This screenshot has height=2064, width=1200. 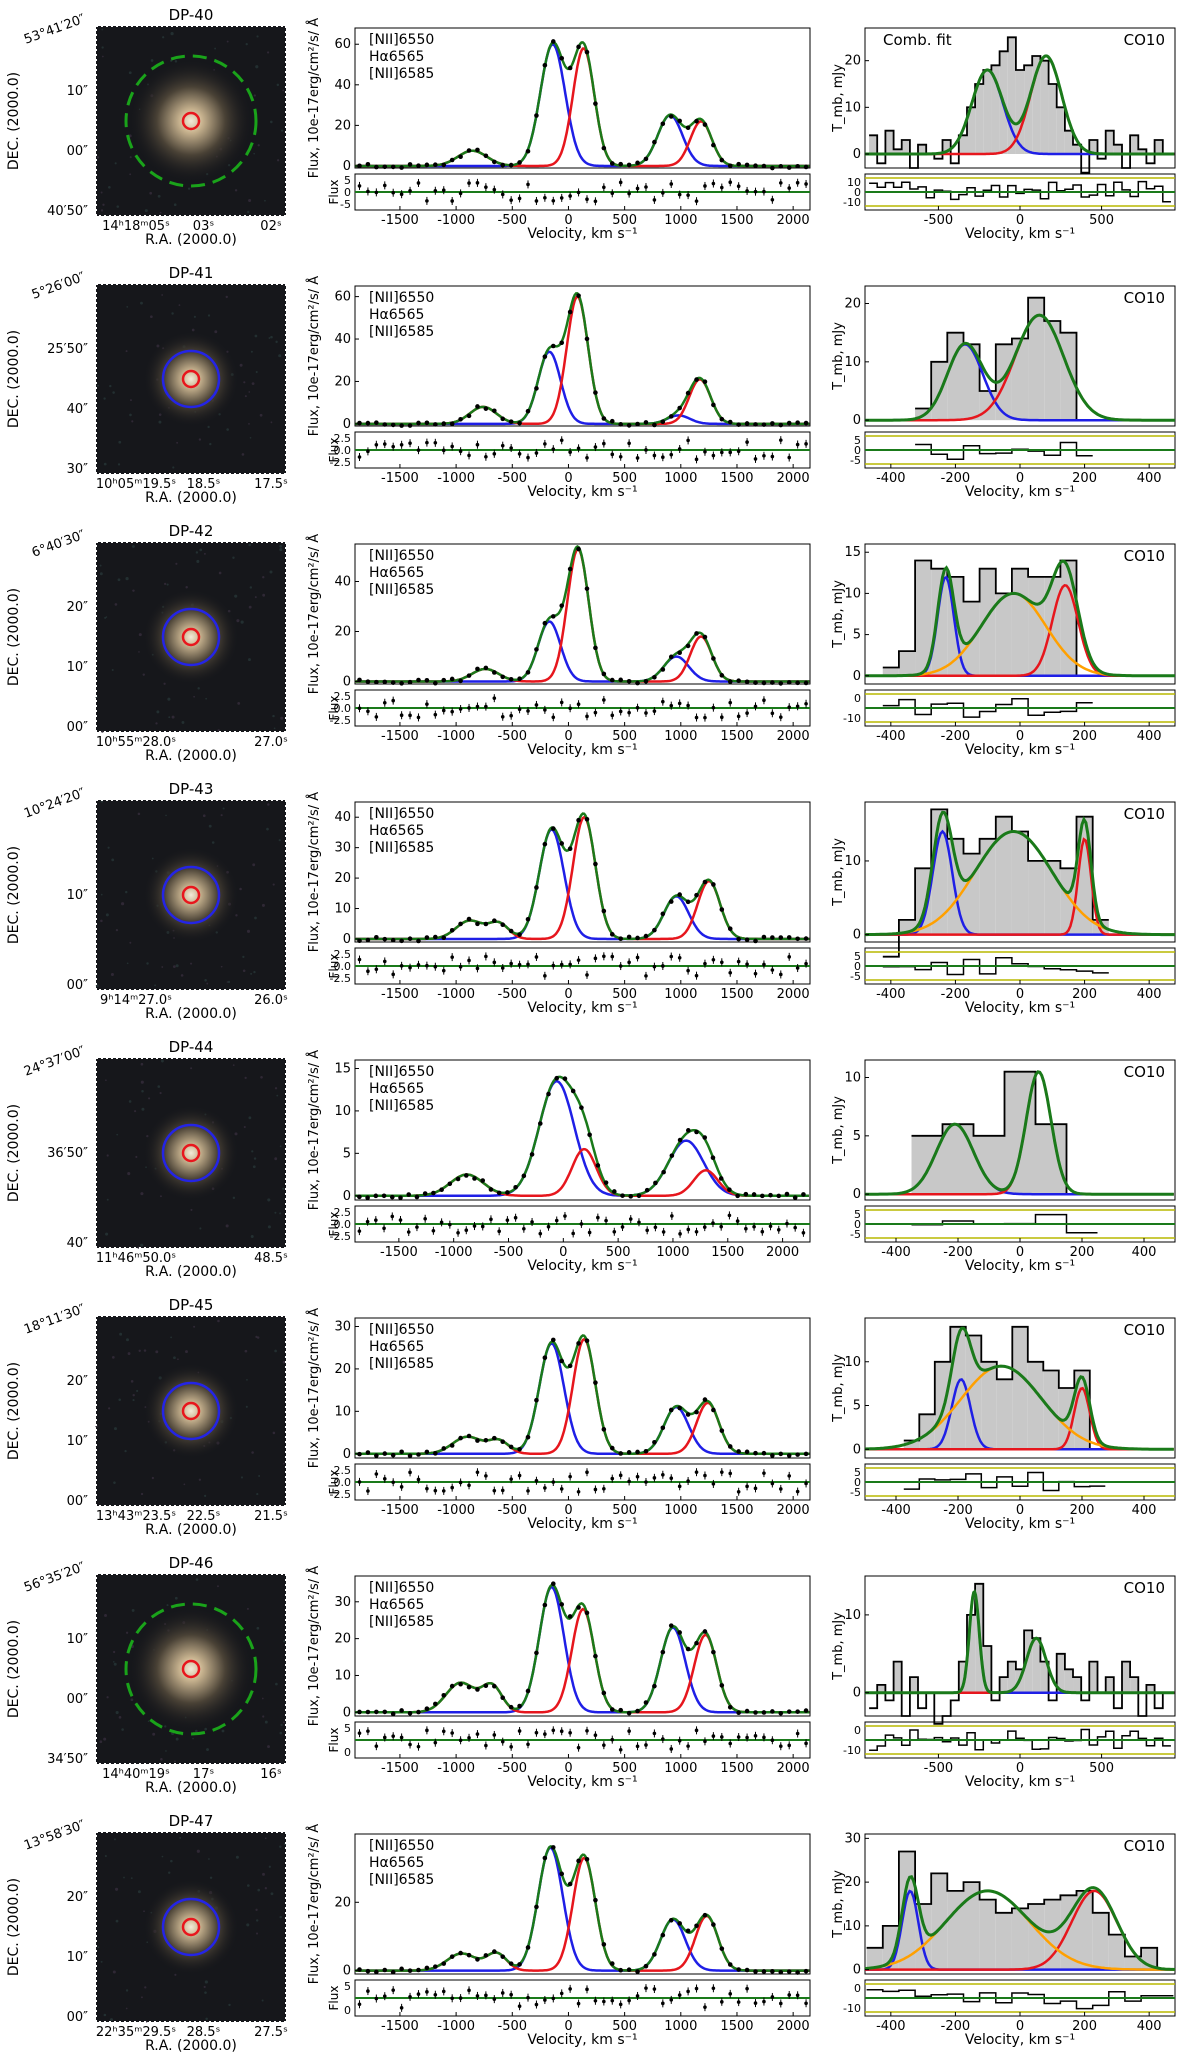 What do you see at coordinates (401, 556) in the screenshot?
I see `line-name-legend: [NII]6550` at bounding box center [401, 556].